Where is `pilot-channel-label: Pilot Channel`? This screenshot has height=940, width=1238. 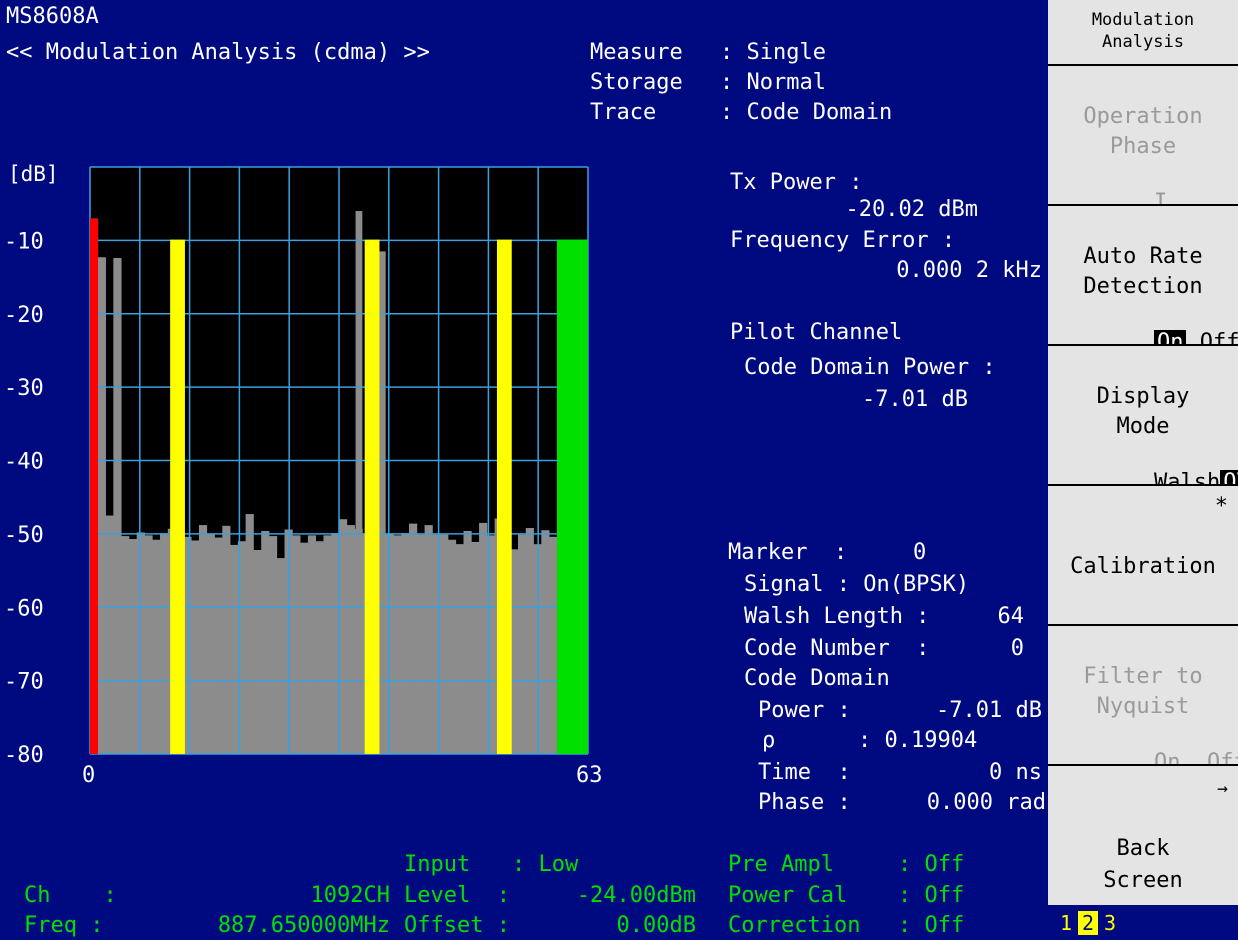
pilot-channel-label: Pilot Channel is located at coordinates (816, 332).